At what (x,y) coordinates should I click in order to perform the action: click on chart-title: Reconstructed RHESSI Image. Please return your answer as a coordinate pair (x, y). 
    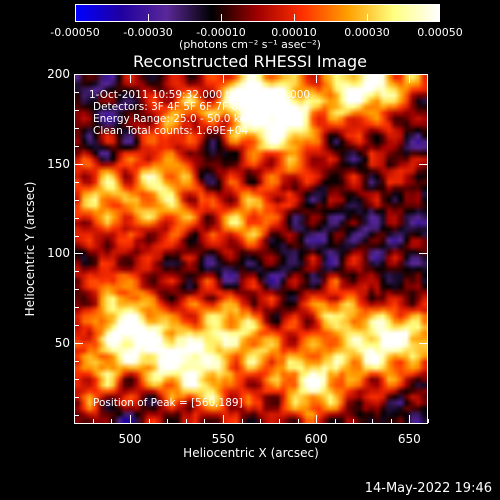
    Looking at the image, I should click on (250, 61).